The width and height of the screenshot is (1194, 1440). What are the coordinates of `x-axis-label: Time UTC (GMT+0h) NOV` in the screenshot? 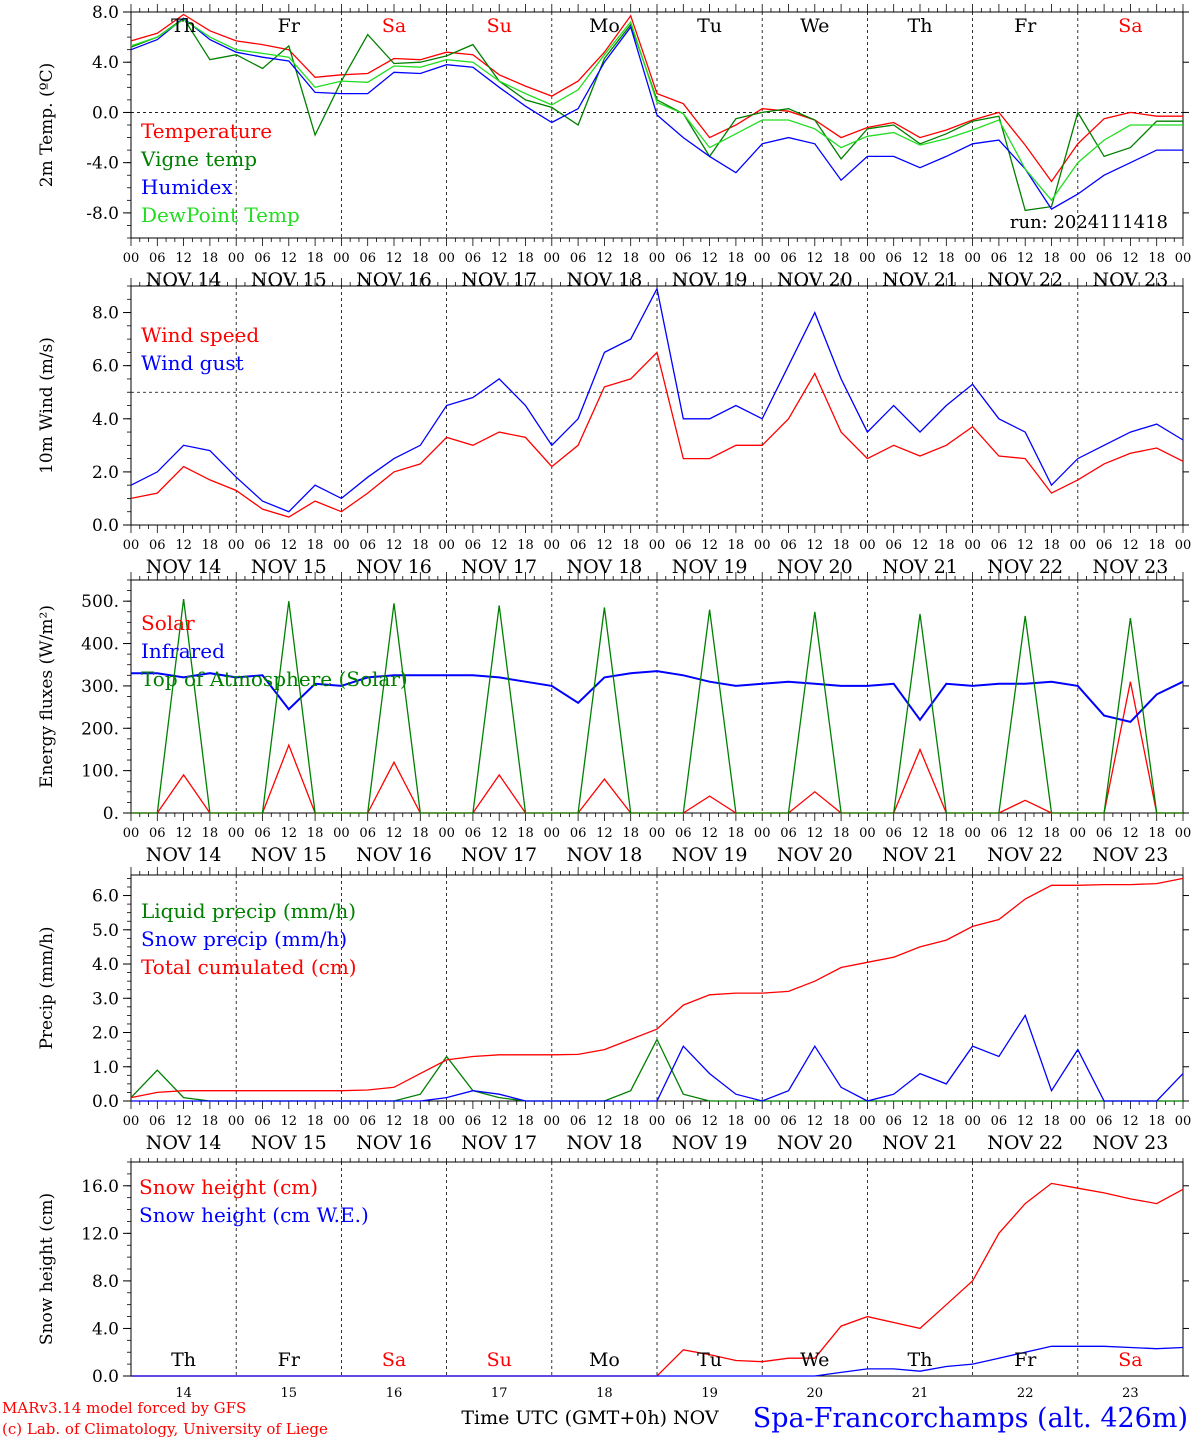 It's located at (590, 1418).